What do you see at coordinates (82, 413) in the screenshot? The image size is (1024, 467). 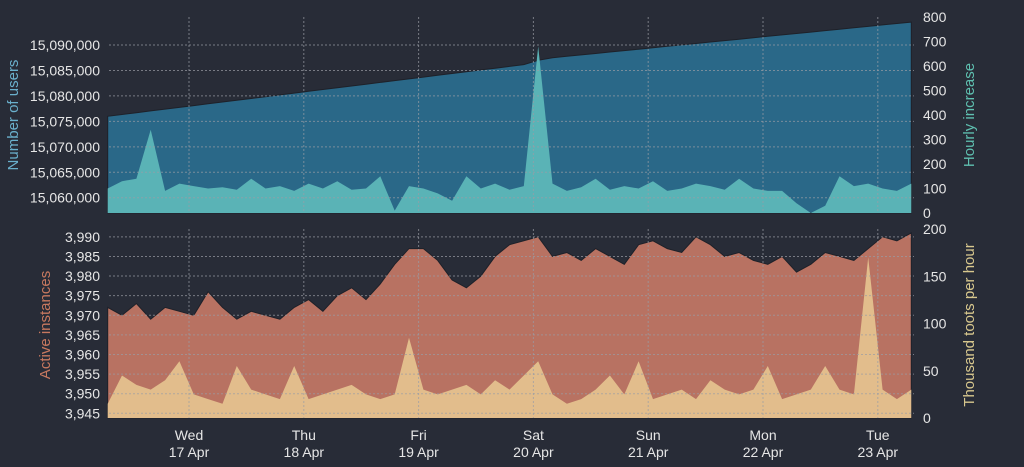 I see `ytick-left: 3,945` at bounding box center [82, 413].